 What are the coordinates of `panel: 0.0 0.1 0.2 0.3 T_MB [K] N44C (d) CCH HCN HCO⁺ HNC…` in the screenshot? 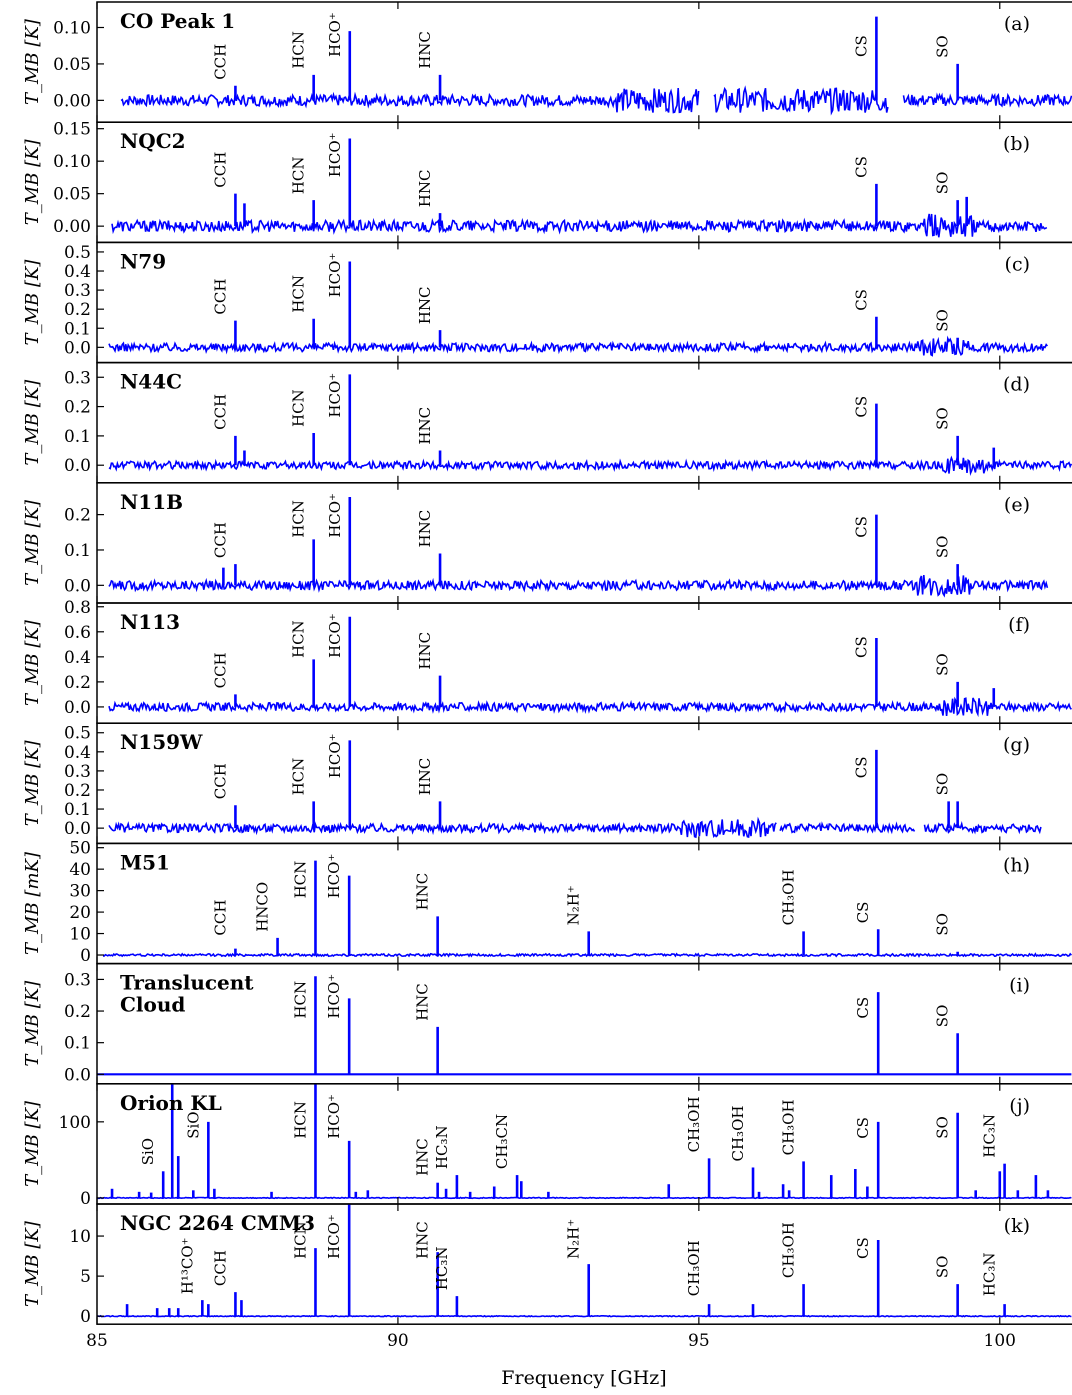 It's located at (547, 422).